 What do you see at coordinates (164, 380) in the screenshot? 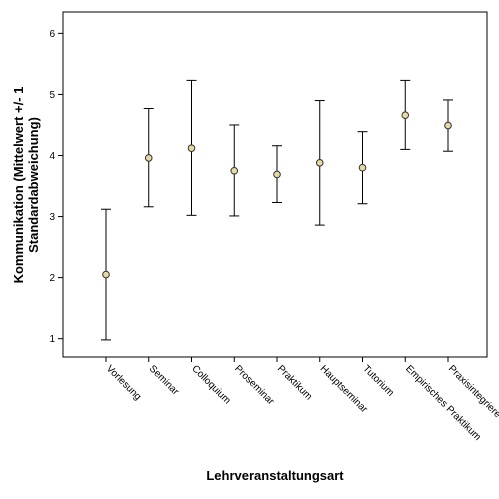
I see `x-tick-label: Seminar` at bounding box center [164, 380].